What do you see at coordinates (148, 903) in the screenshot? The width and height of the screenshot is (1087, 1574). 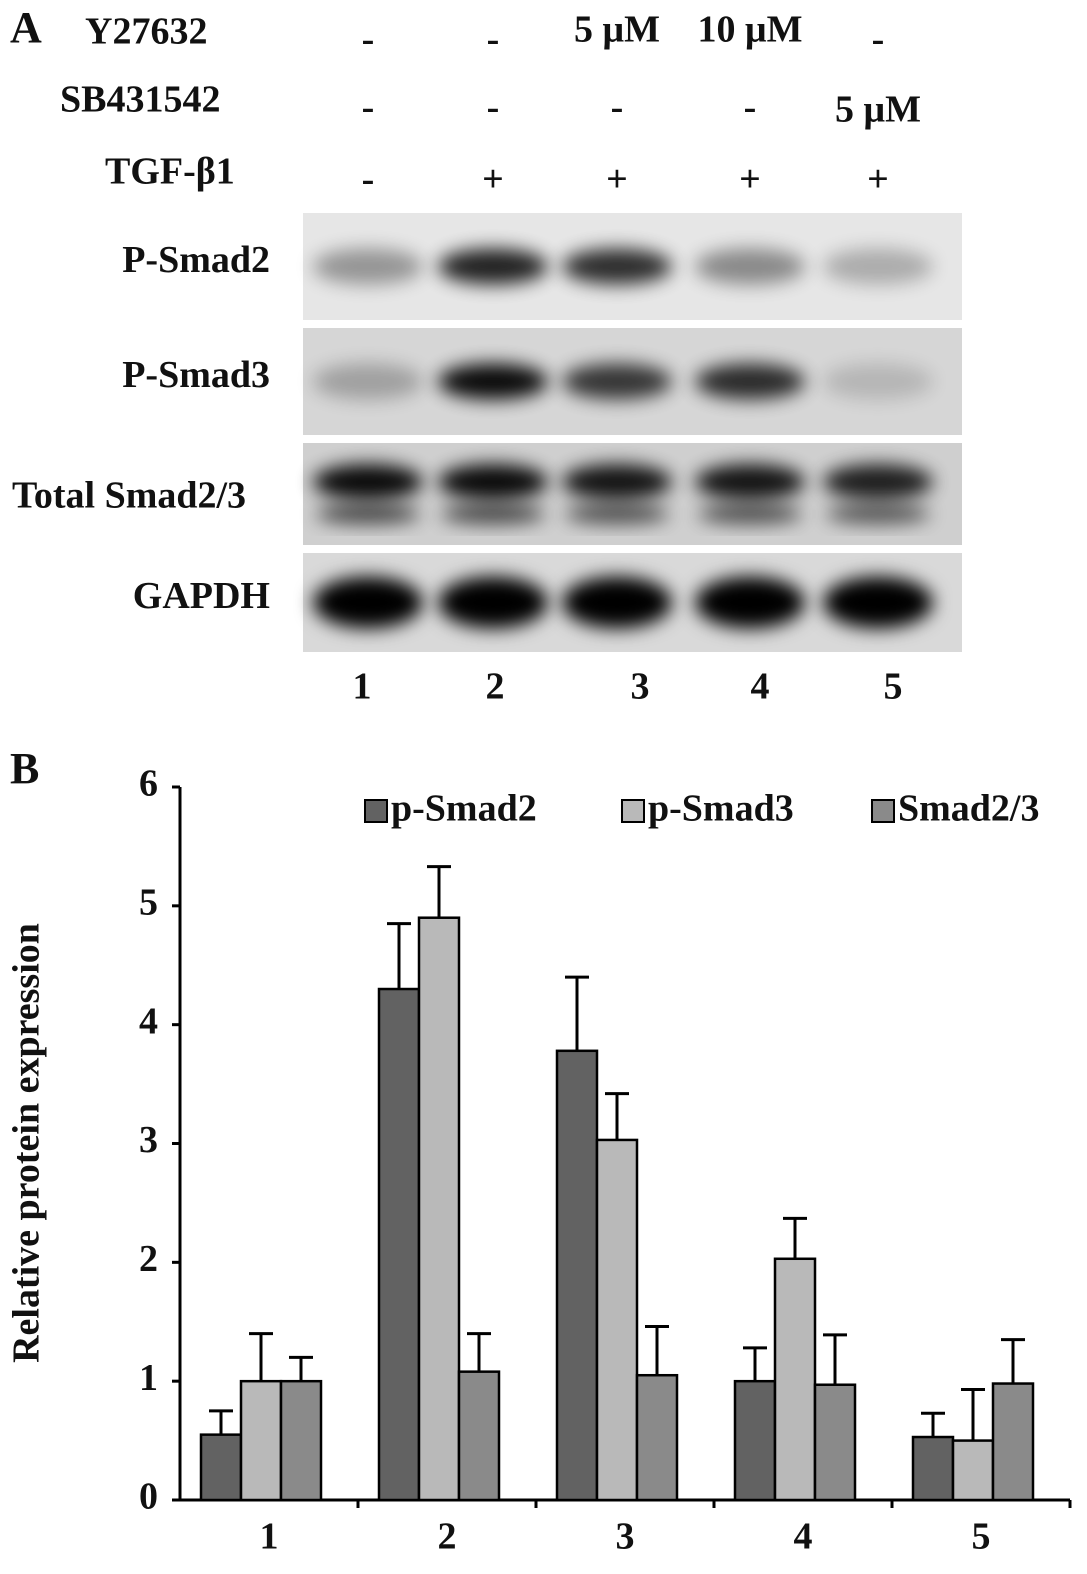 I see `y-tick-label: 5` at bounding box center [148, 903].